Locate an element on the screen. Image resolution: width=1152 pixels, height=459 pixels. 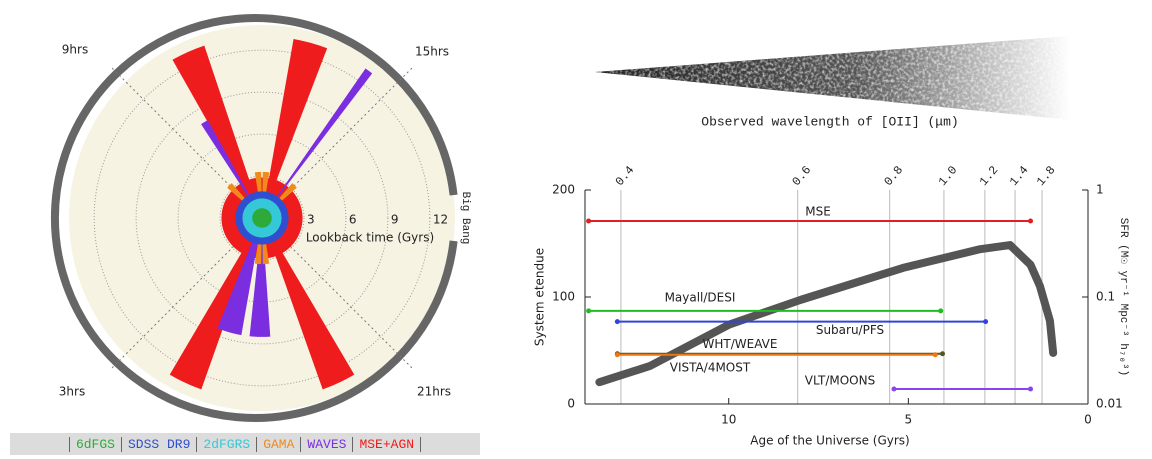
legend-entry: WAVES is located at coordinates (326, 444).